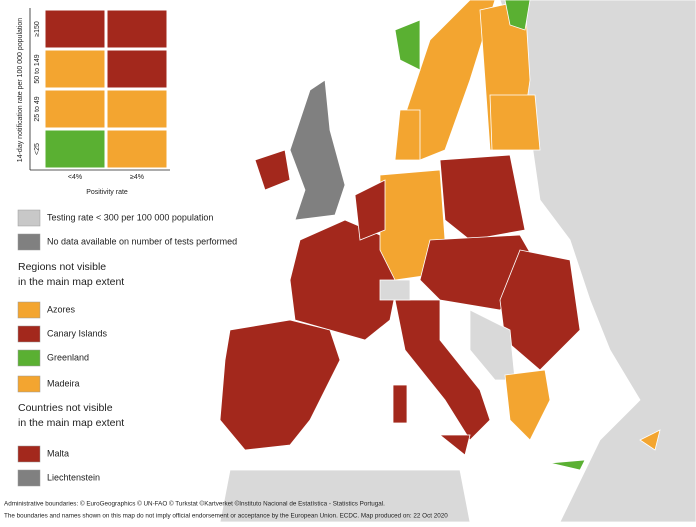 This screenshot has height=527, width=696. I want to click on column-label: ≥4%, so click(137, 177).